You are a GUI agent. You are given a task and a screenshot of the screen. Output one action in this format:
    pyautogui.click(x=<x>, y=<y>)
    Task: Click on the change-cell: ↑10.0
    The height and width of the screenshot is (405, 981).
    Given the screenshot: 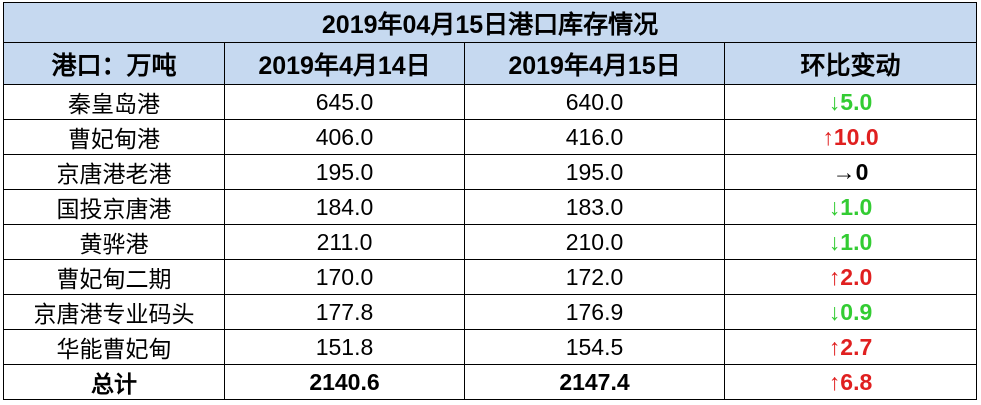 What is the action you would take?
    pyautogui.click(x=850, y=137)
    